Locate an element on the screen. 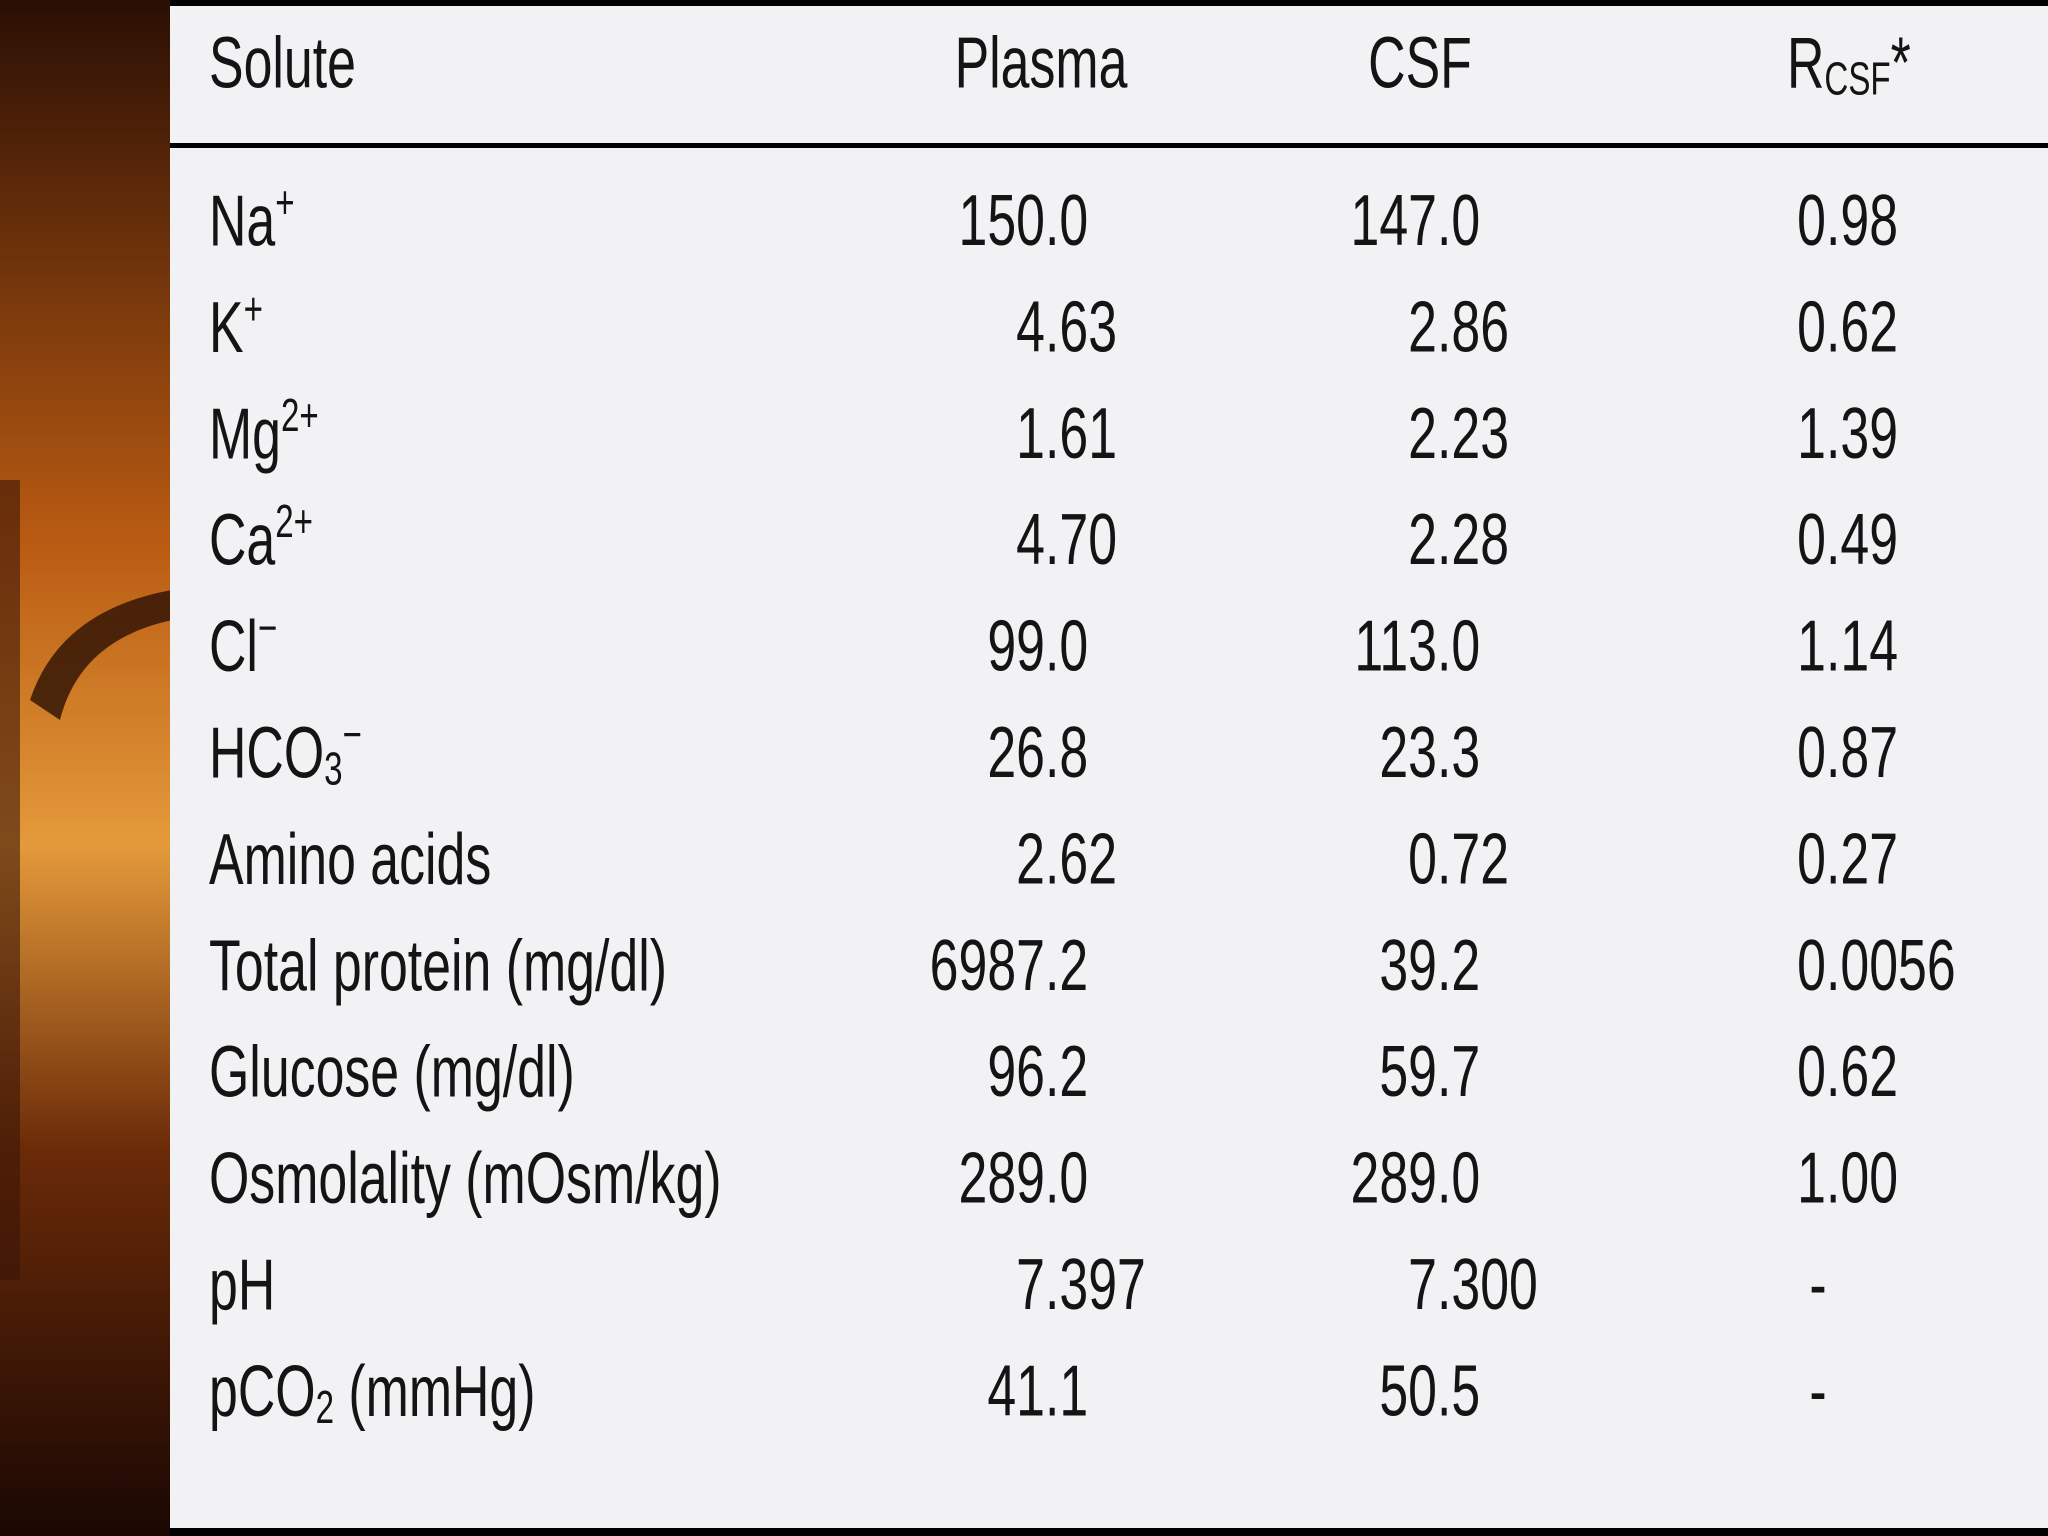 Image resolution: width=2048 pixels, height=1536 pixels. header-rule is located at coordinates (1109, 145).